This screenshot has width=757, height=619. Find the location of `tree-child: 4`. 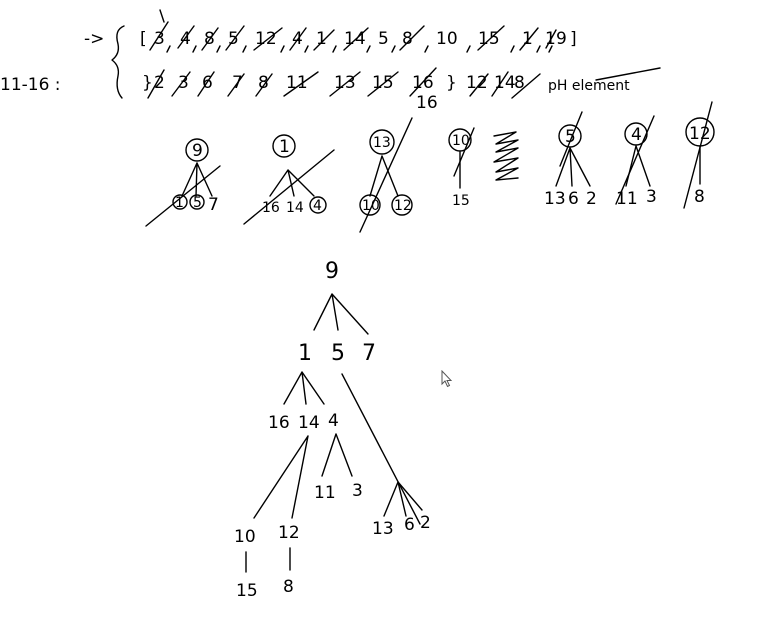

tree-child: 4 is located at coordinates (317, 206).